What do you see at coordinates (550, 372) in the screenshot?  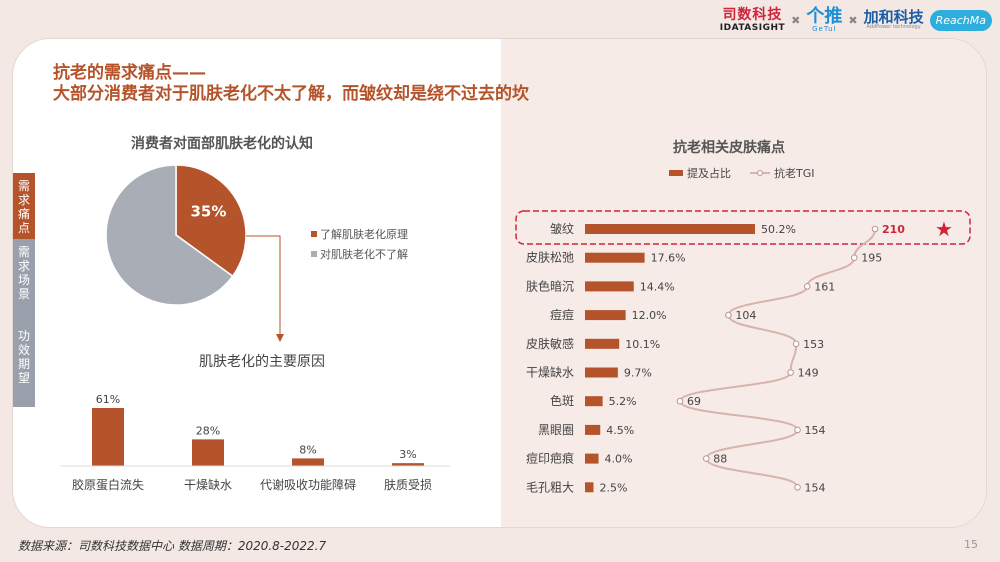 I see `pain-category-label: 干燥缺水` at bounding box center [550, 372].